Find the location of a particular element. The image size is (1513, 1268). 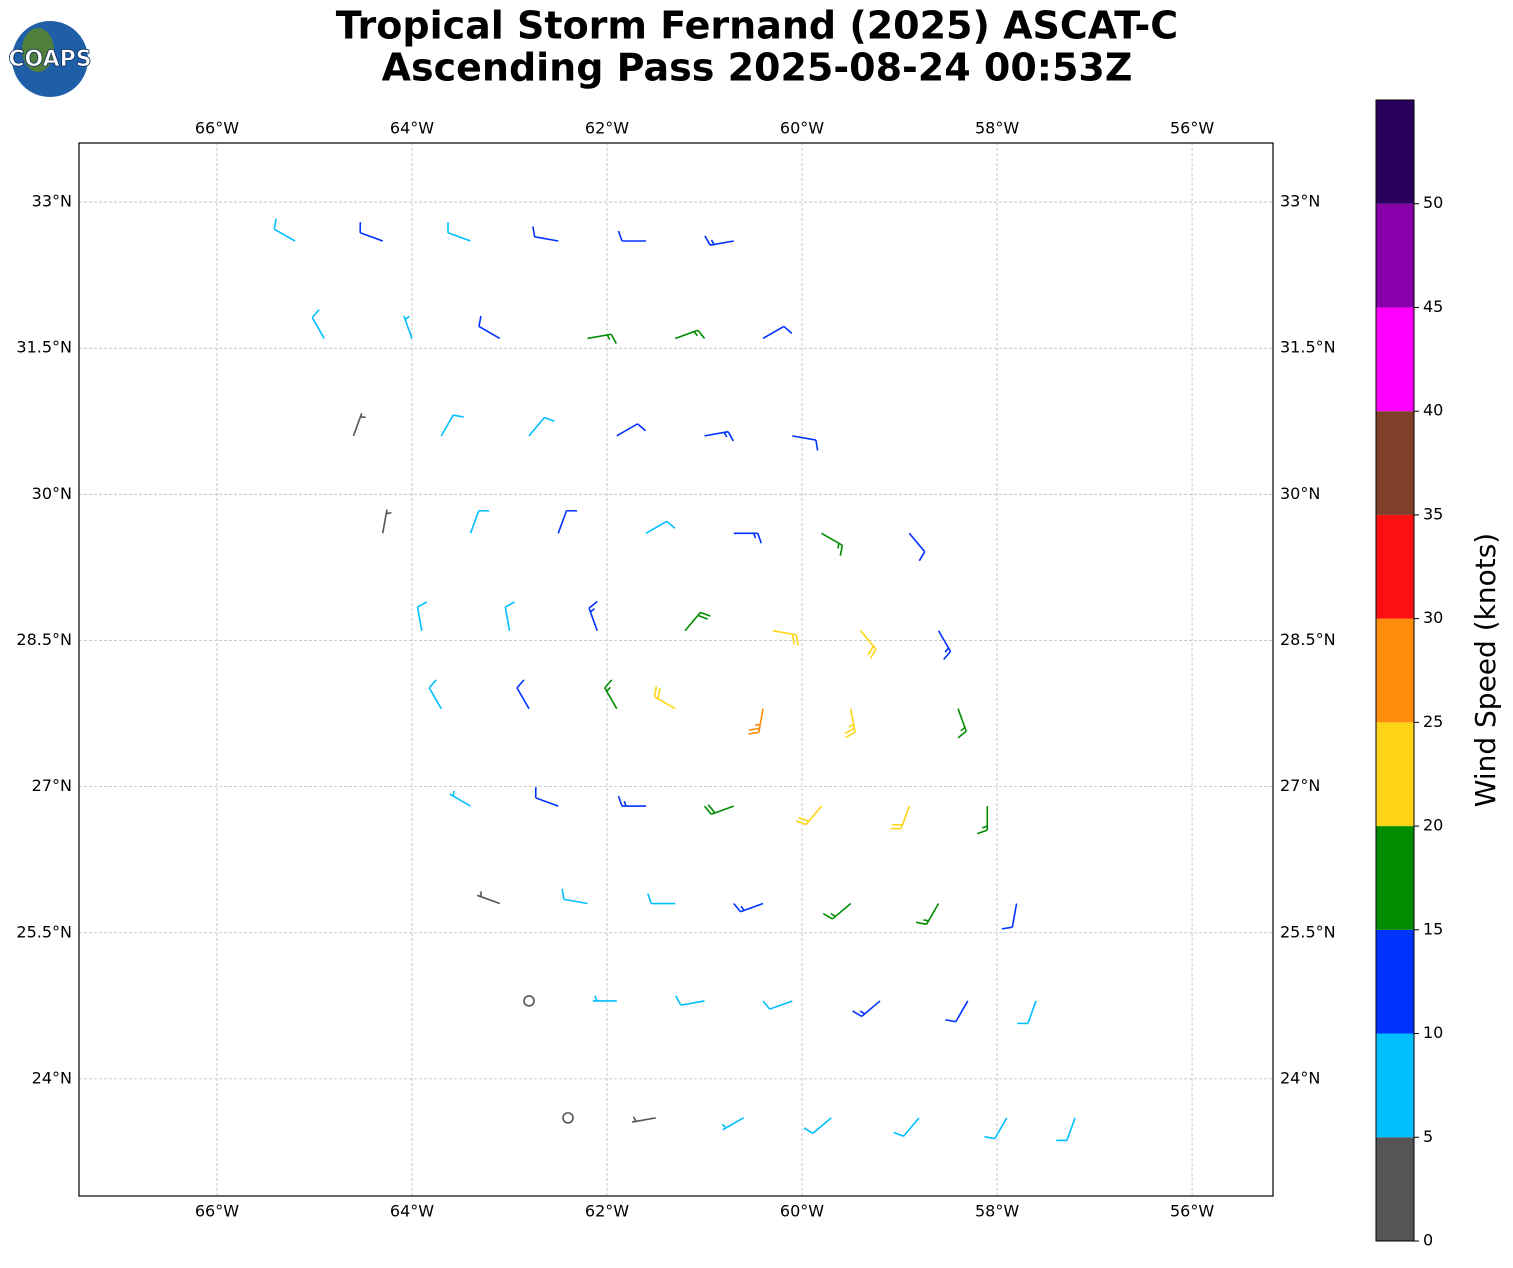

colorbar-tick-label: 45 is located at coordinates (1433, 306).